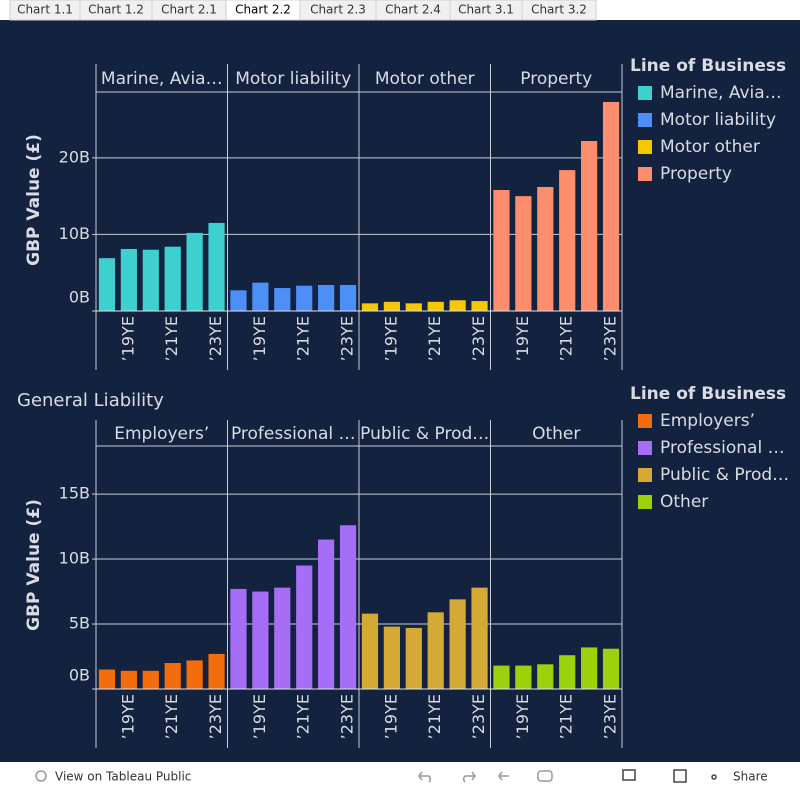  Describe the element at coordinates (707, 421) in the screenshot. I see `legend-label: Employers’` at that location.